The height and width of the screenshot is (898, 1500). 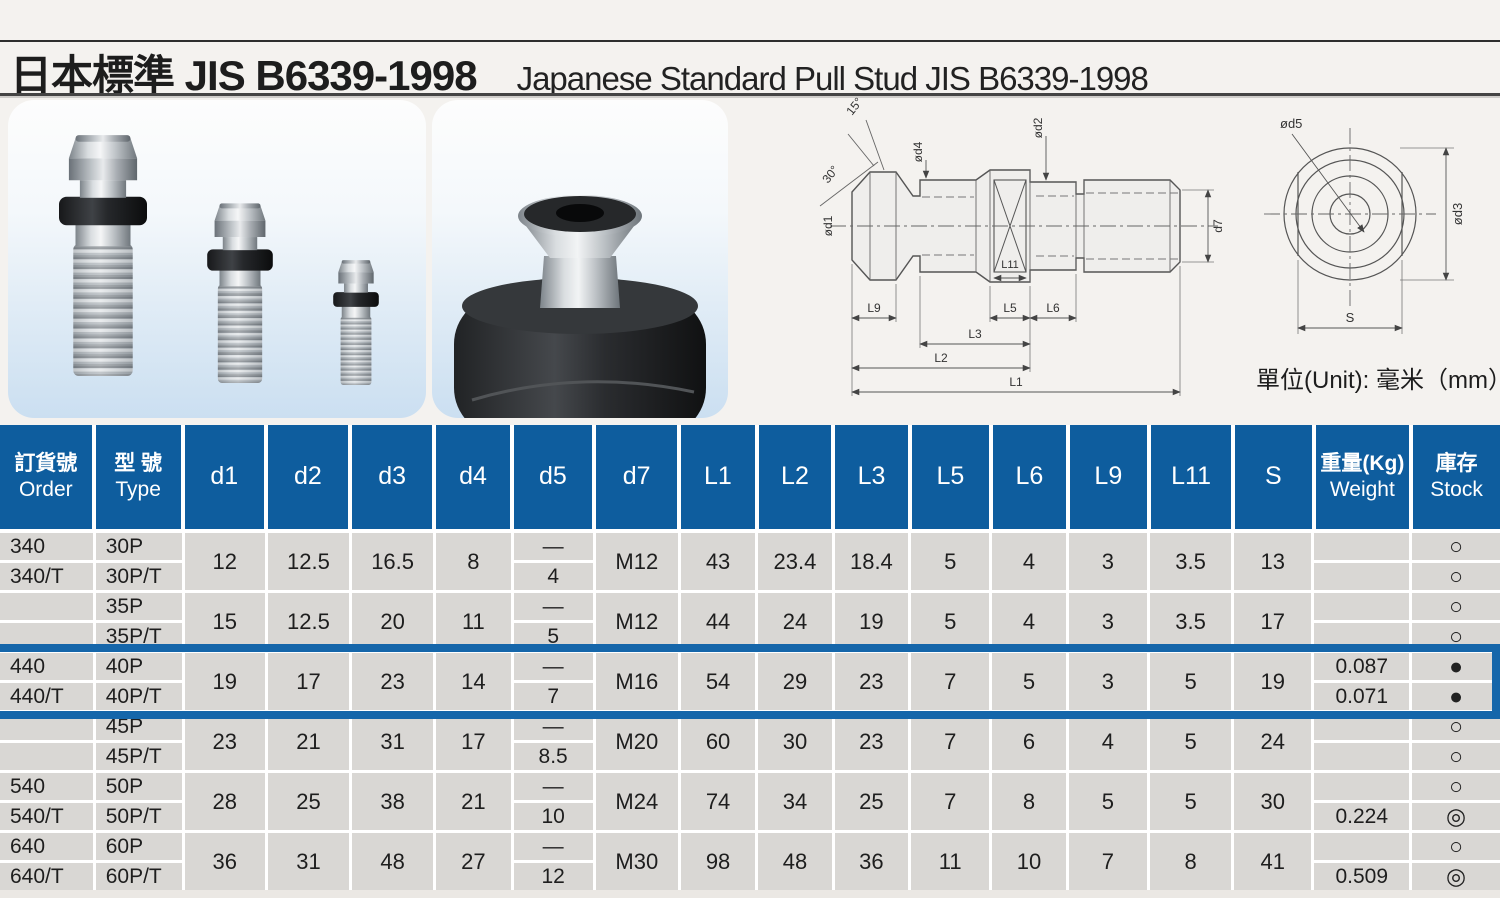 What do you see at coordinates (1362, 463) in the screenshot?
I see `col-label-zh: 重量(Kg)` at bounding box center [1362, 463].